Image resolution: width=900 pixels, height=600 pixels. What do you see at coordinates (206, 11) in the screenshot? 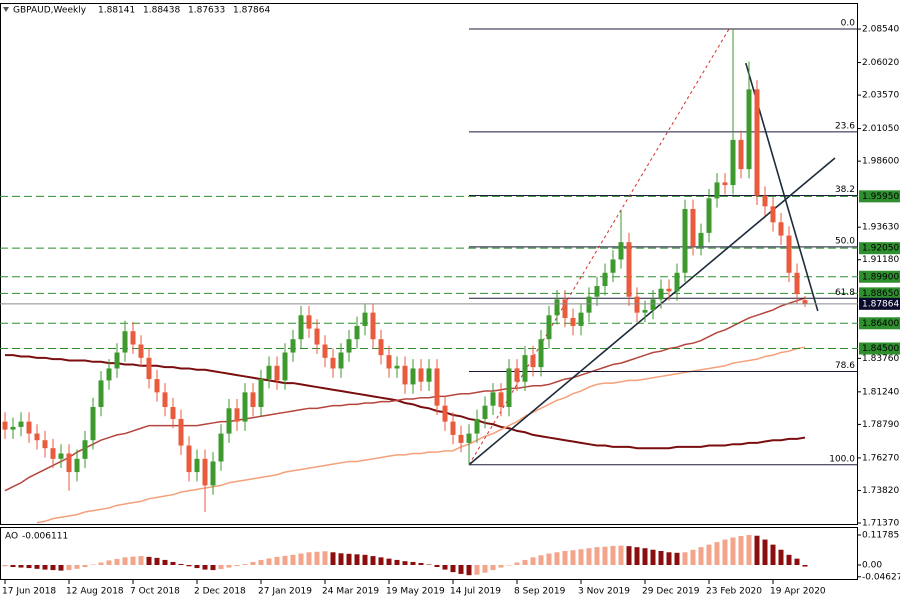
I see `ohlc-low: 1.87633` at bounding box center [206, 11].